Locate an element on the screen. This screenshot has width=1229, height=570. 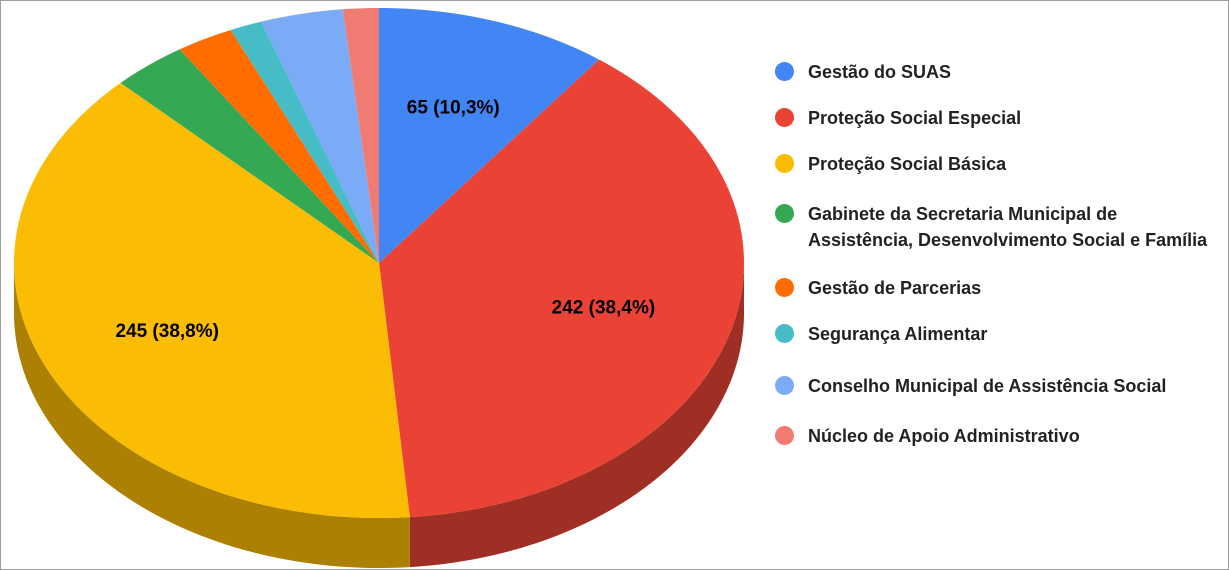
legend-item: Conselho Municipal de Assistência Social is located at coordinates (996, 386).